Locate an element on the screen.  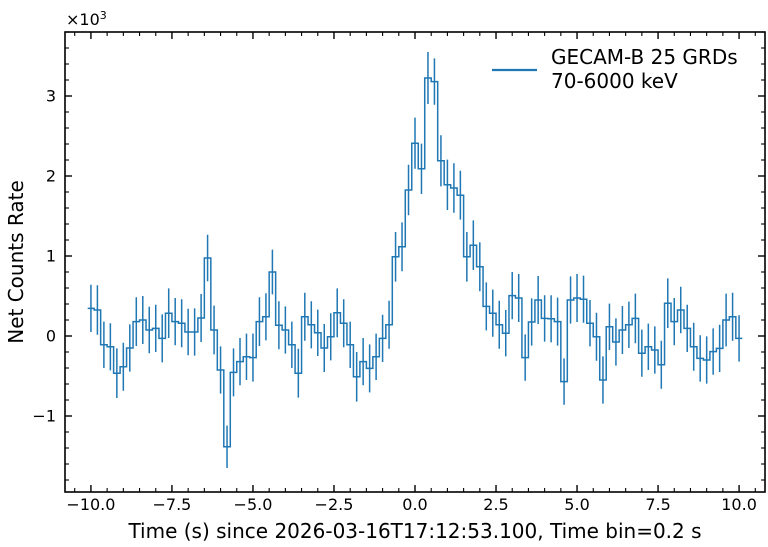
y-tick-label: 3 is located at coordinates (51, 96).